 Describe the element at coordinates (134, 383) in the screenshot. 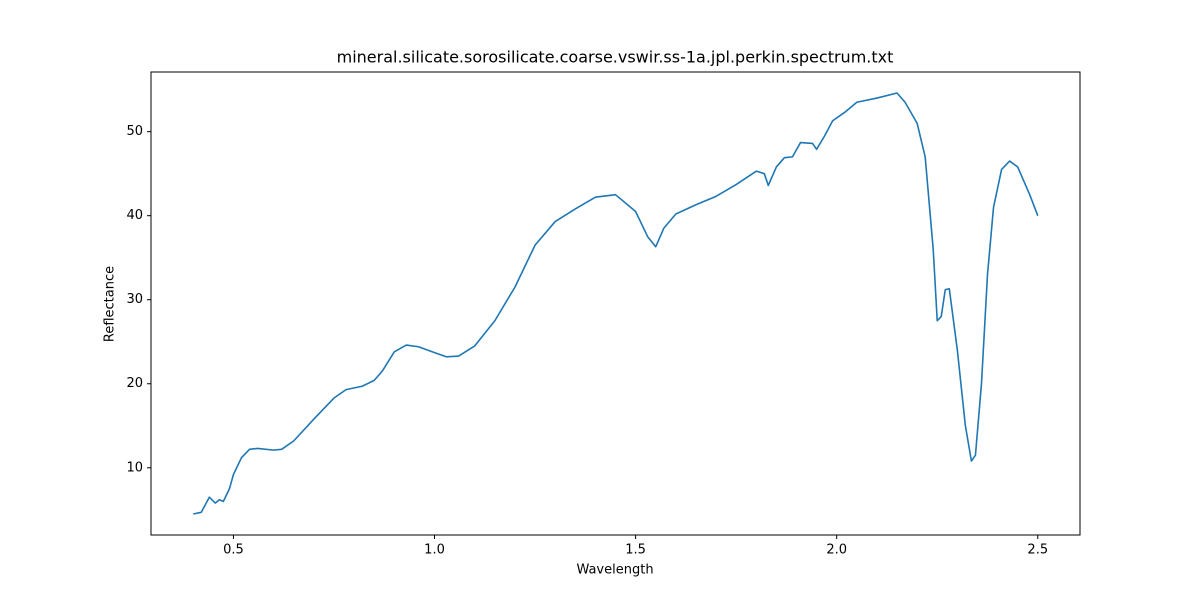

I see `y-tick-label: 20` at that location.